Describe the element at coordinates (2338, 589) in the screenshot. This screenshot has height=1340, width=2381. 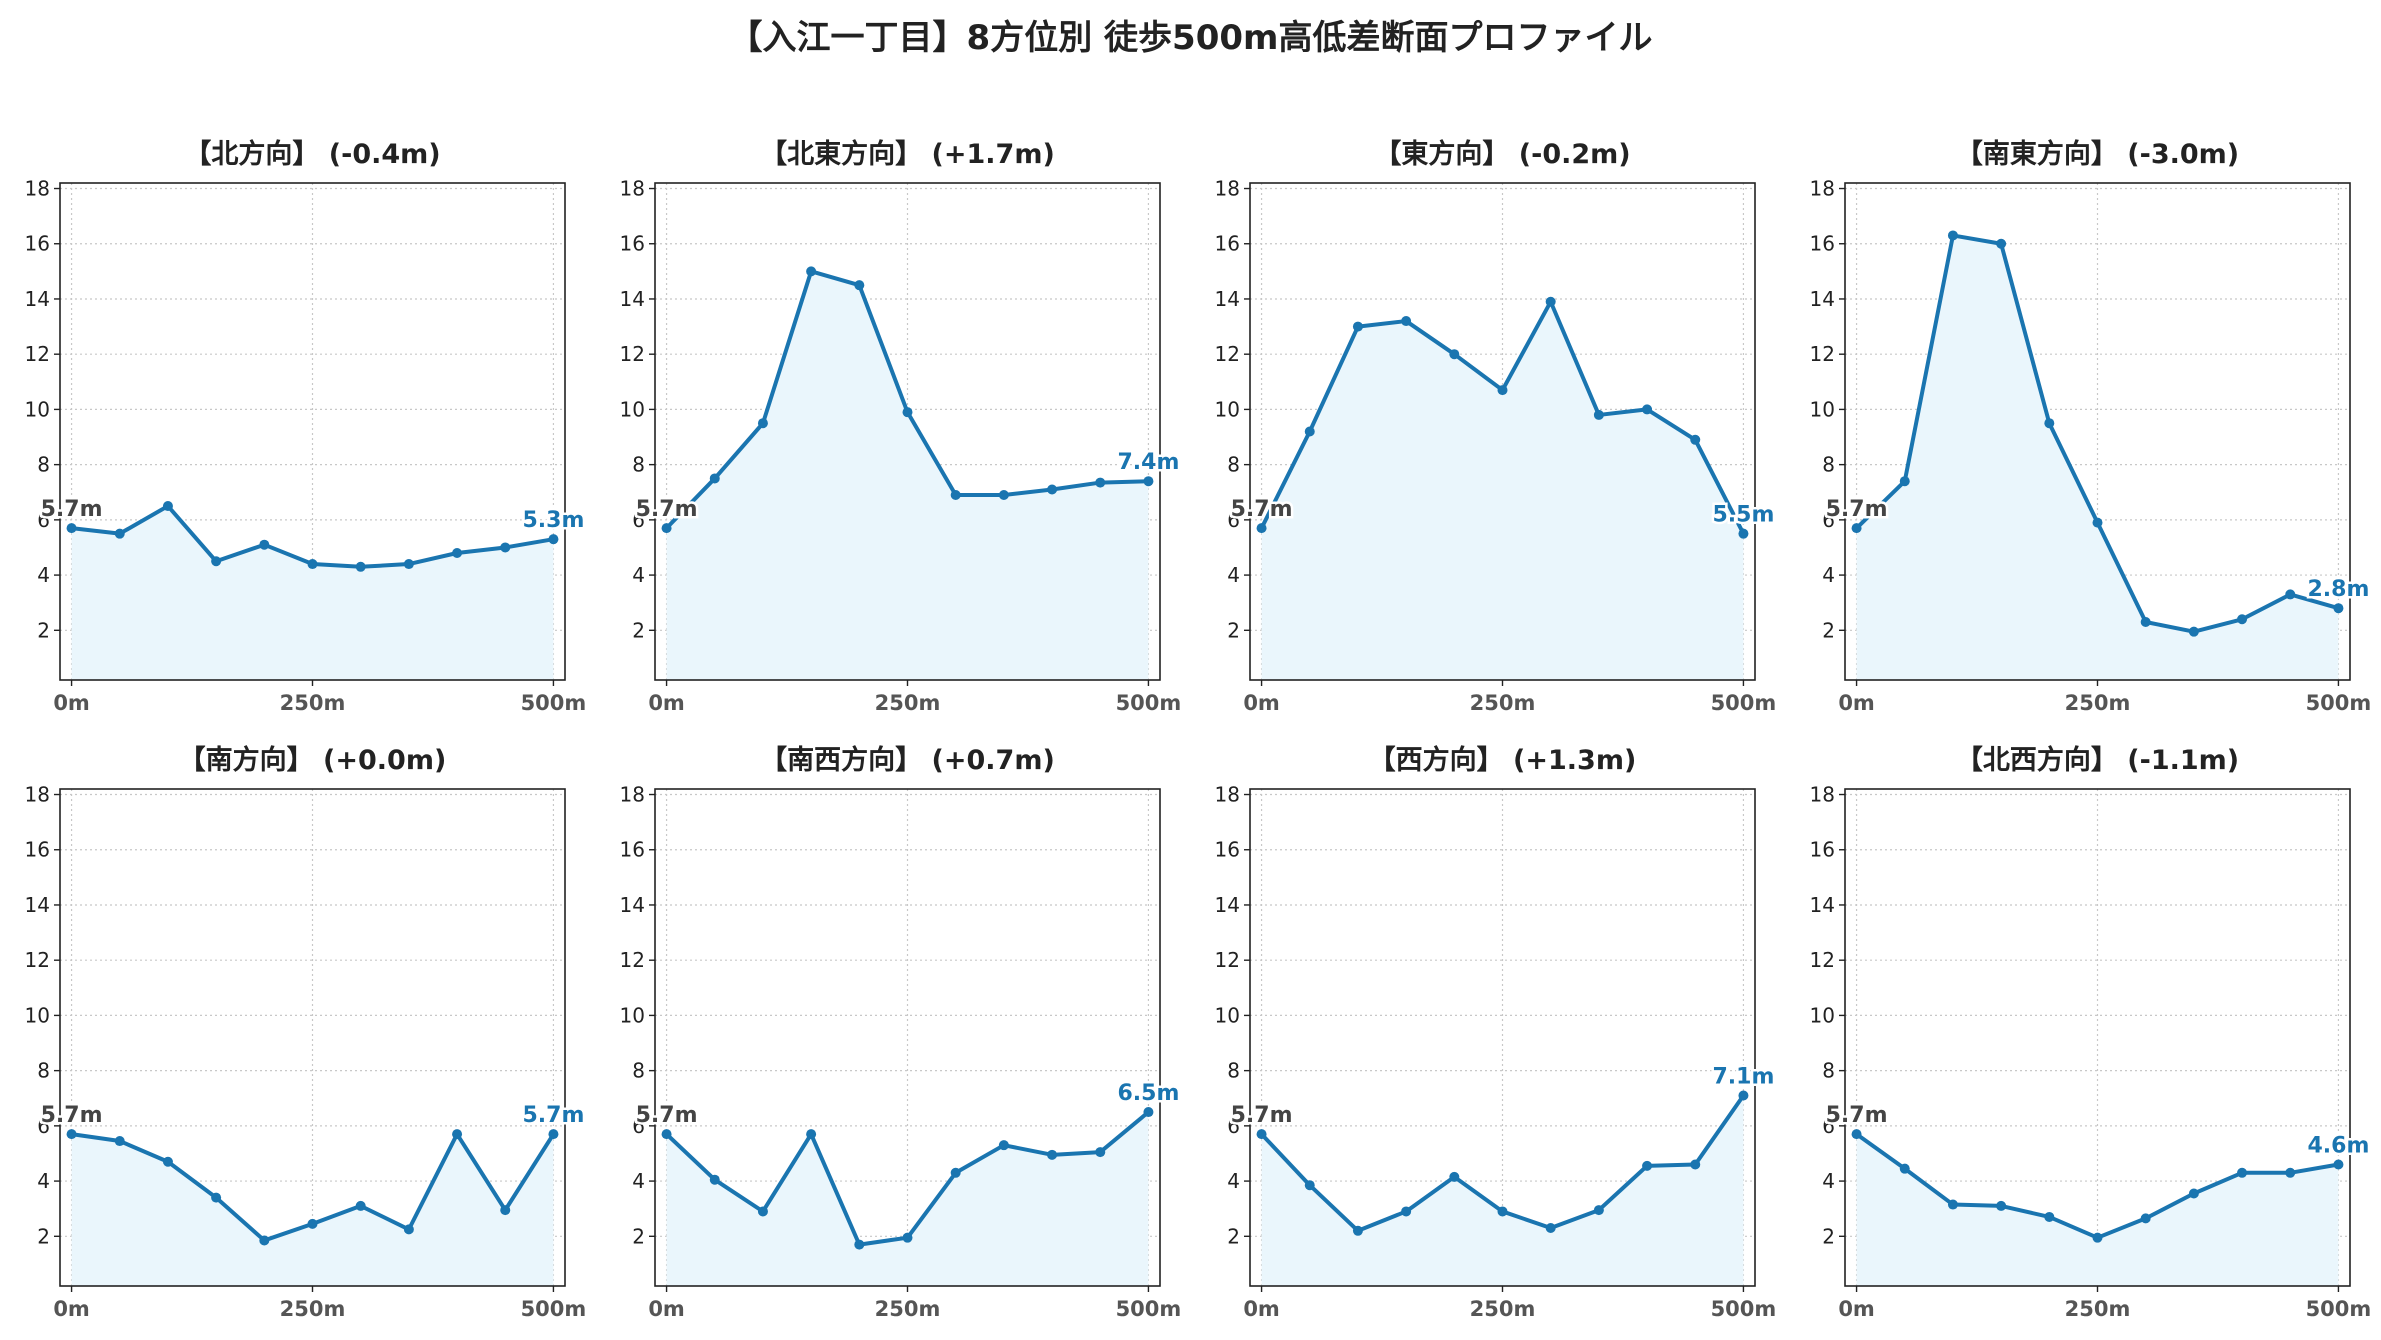
I see `end-elevation-label: 2.8m` at that location.